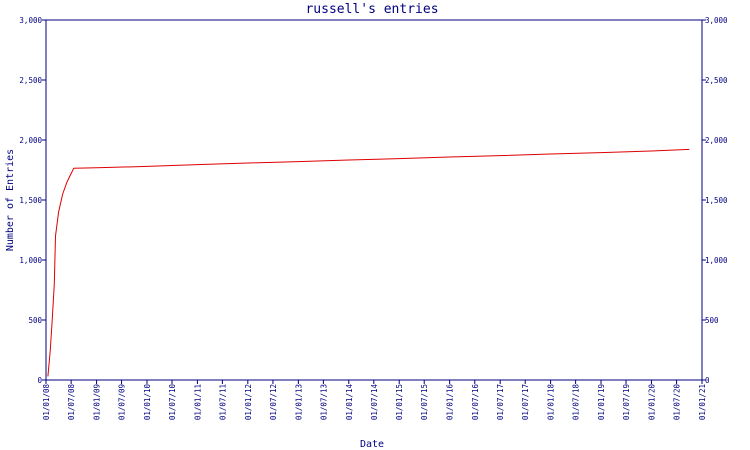 This screenshot has width=750, height=450. What do you see at coordinates (399, 402) in the screenshot?
I see `x-tick-label: 01/01/15` at bounding box center [399, 402].